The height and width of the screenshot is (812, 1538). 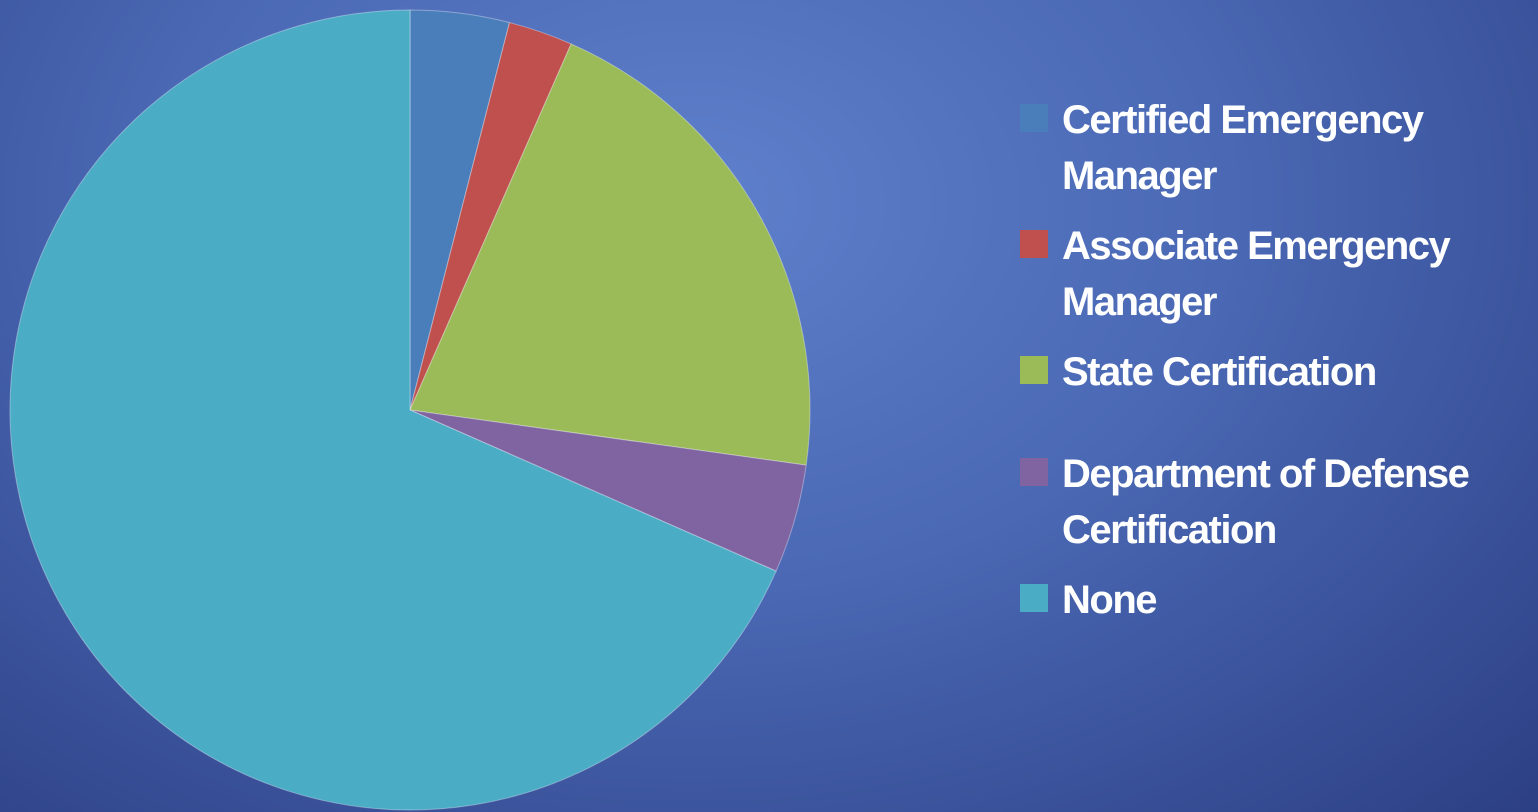 I want to click on legend-item: None, so click(x=1275, y=600).